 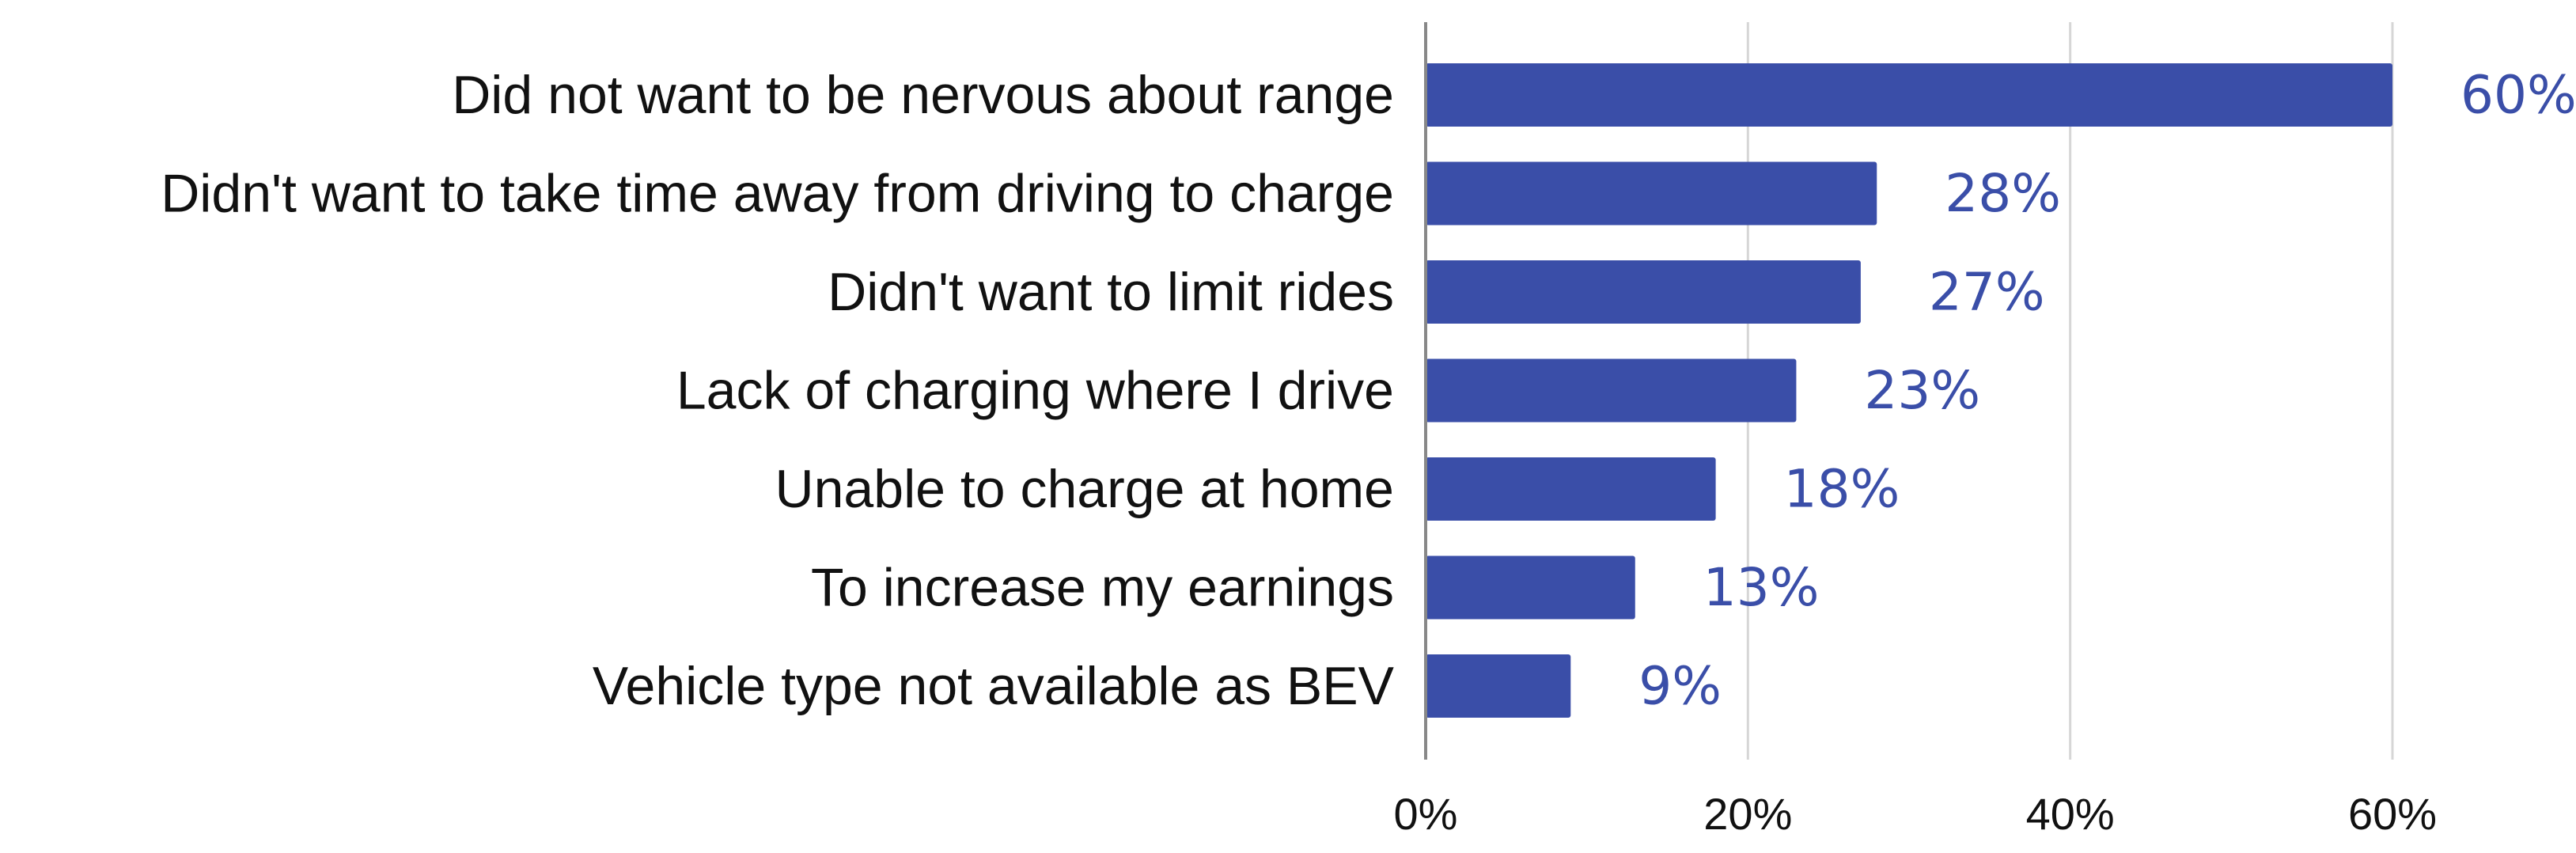 What do you see at coordinates (1680, 686) in the screenshot?
I see `value-label-7: 9%` at bounding box center [1680, 686].